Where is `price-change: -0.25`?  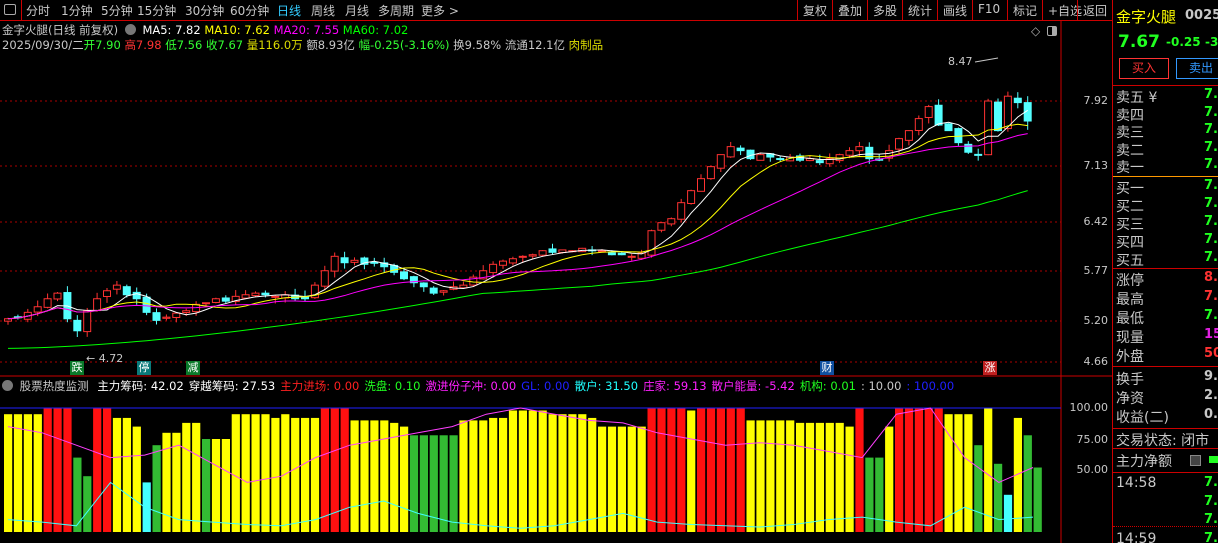 price-change: -0.25 is located at coordinates (1183, 42).